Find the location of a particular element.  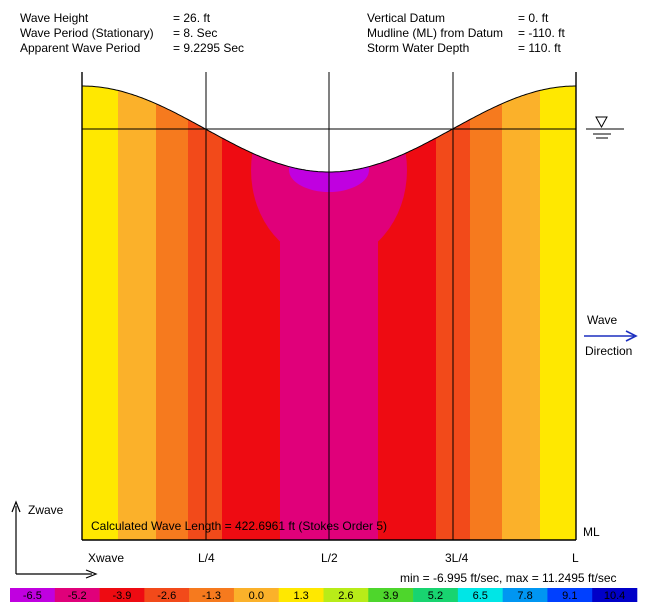

colorbar-swatch is located at coordinates (77, 595).